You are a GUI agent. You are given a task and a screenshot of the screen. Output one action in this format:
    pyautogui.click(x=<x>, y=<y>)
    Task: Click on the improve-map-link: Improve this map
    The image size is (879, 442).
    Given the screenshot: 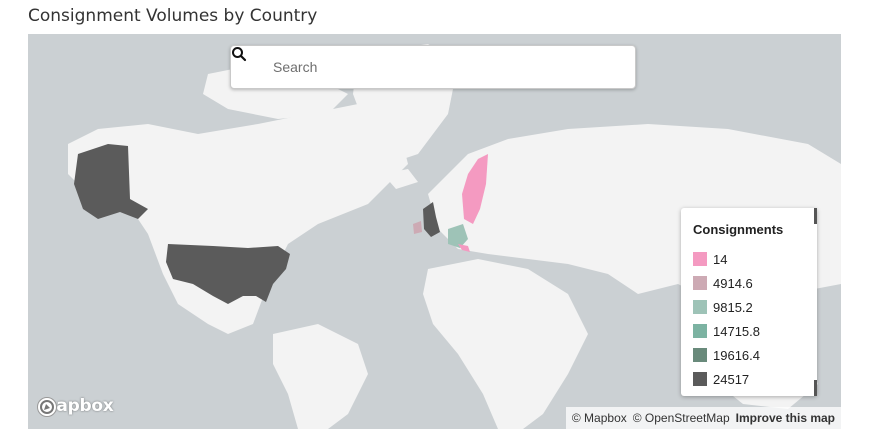 What is the action you would take?
    pyautogui.click(x=785, y=418)
    